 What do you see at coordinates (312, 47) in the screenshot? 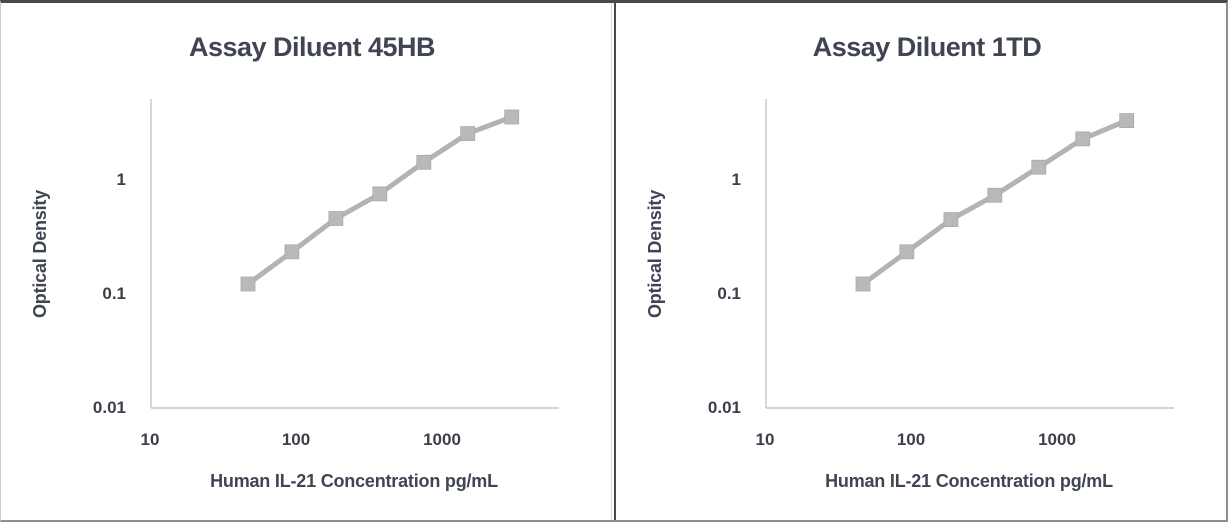
I see `chart-title: Assay Diluent 45HB` at bounding box center [312, 47].